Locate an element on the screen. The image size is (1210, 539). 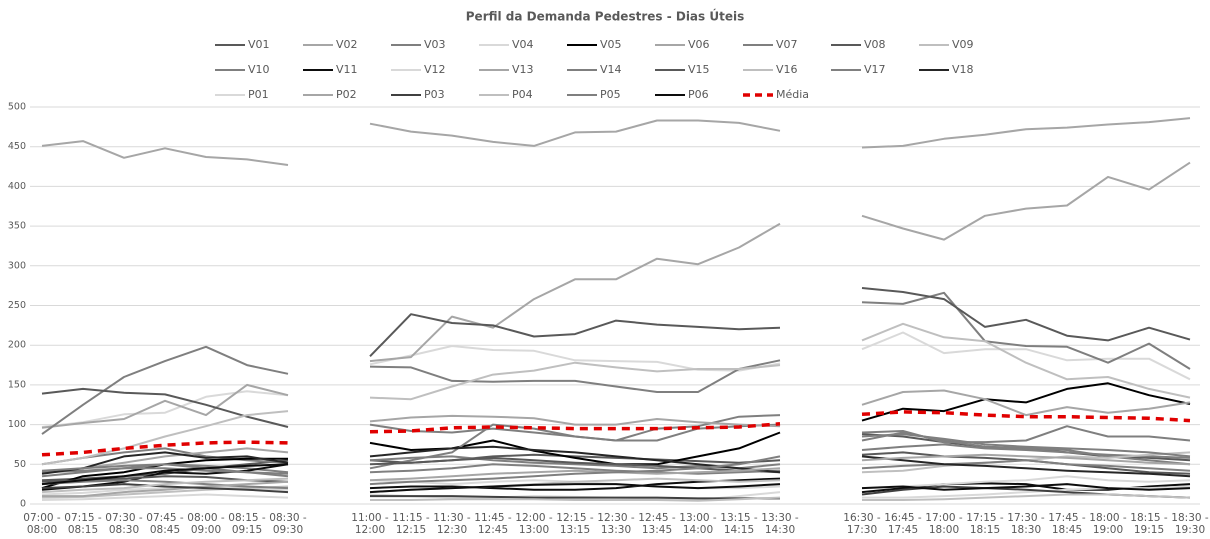
legend-label: P04 is located at coordinates (522, 94).